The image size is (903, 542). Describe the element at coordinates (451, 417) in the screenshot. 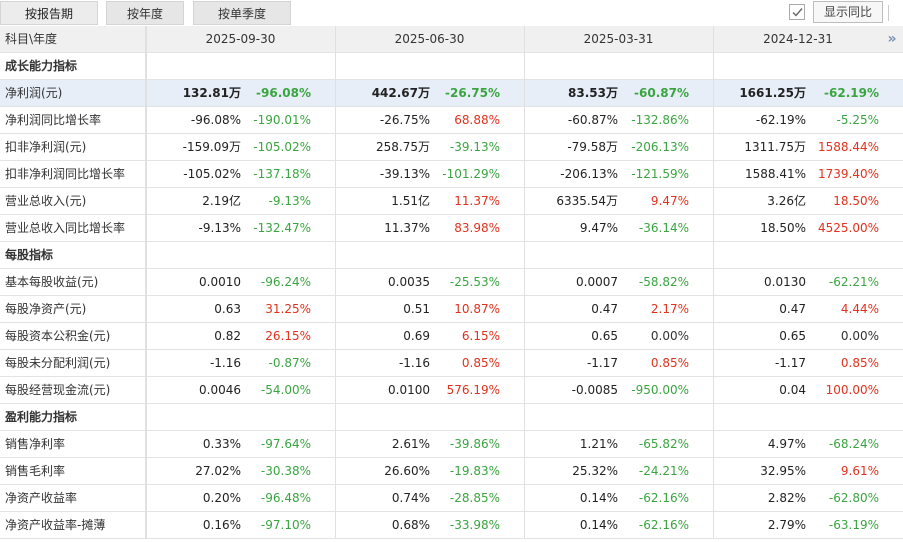

I see `section-header-row: 盈利能力指标` at that location.